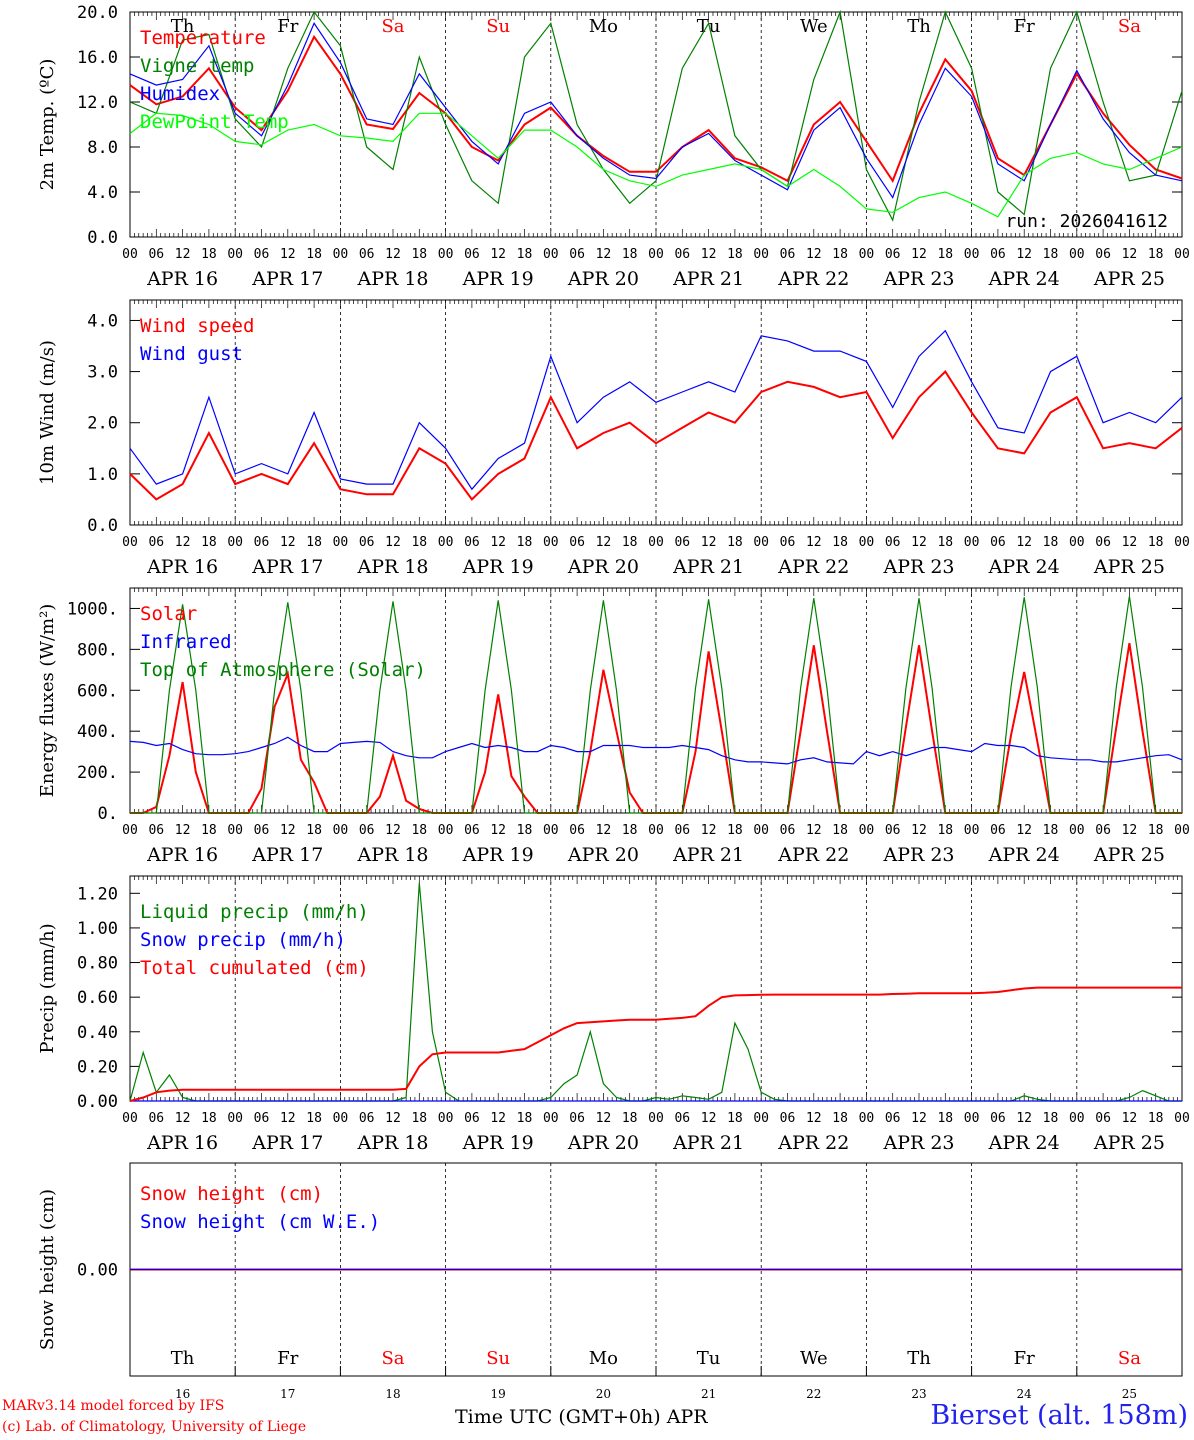  I want to click on y-tick-label: 4.0, so click(102, 193).